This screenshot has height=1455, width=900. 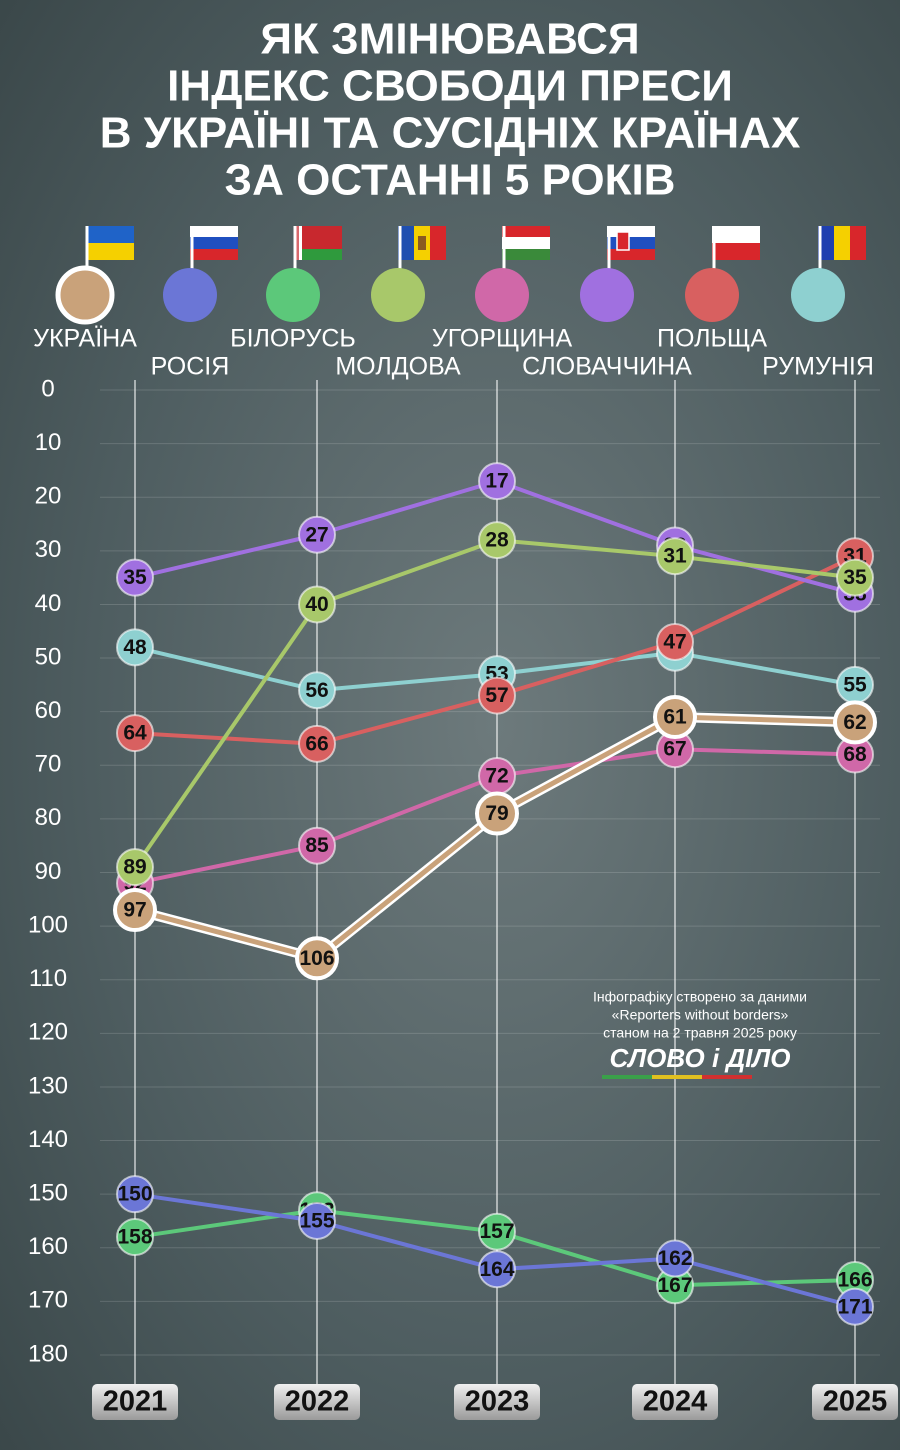 I want to click on value-label: 61, so click(x=675, y=717).